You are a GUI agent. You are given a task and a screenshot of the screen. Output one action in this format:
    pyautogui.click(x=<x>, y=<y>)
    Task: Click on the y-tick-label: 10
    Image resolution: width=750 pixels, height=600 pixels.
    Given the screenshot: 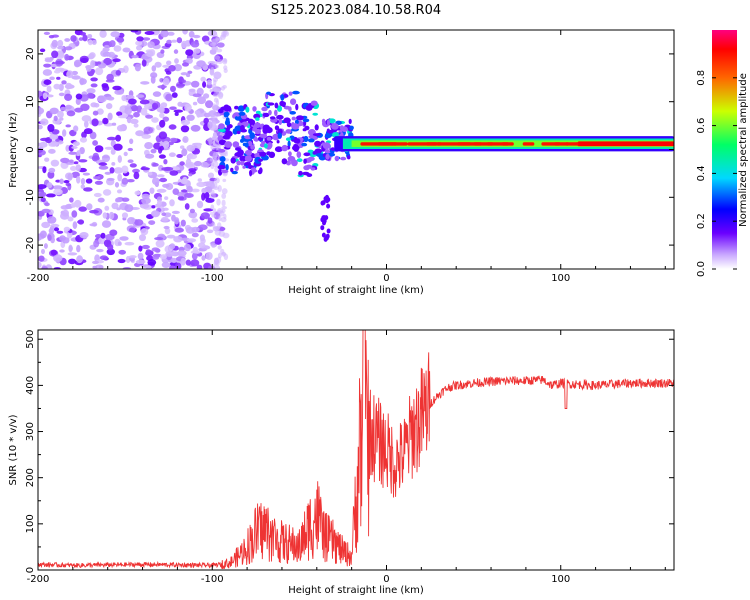 What is the action you would take?
    pyautogui.click(x=30, y=101)
    